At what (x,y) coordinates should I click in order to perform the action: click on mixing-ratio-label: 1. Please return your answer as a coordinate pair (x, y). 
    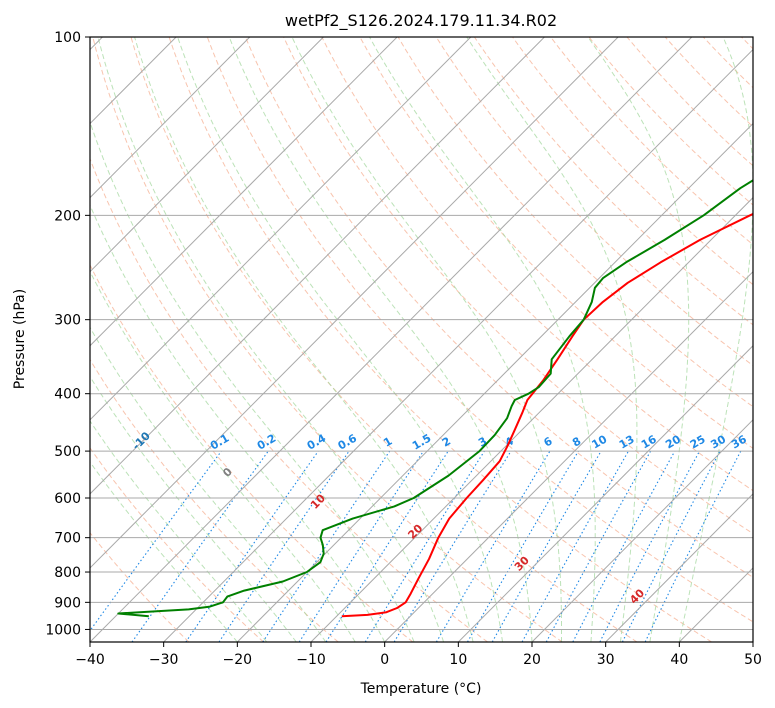
    Looking at the image, I should click on (387, 442).